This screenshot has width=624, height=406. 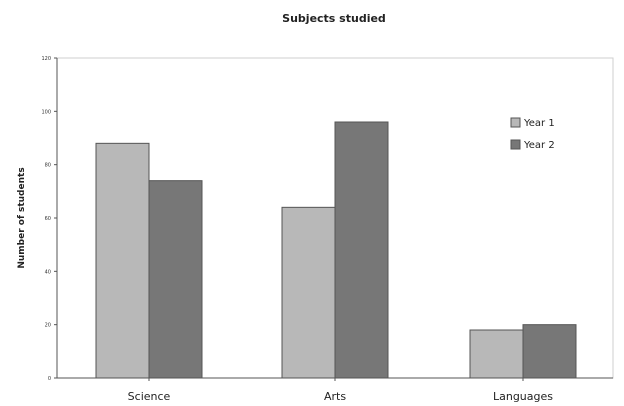 What do you see at coordinates (48, 272) in the screenshot?
I see `y-tick-label: 40` at bounding box center [48, 272].